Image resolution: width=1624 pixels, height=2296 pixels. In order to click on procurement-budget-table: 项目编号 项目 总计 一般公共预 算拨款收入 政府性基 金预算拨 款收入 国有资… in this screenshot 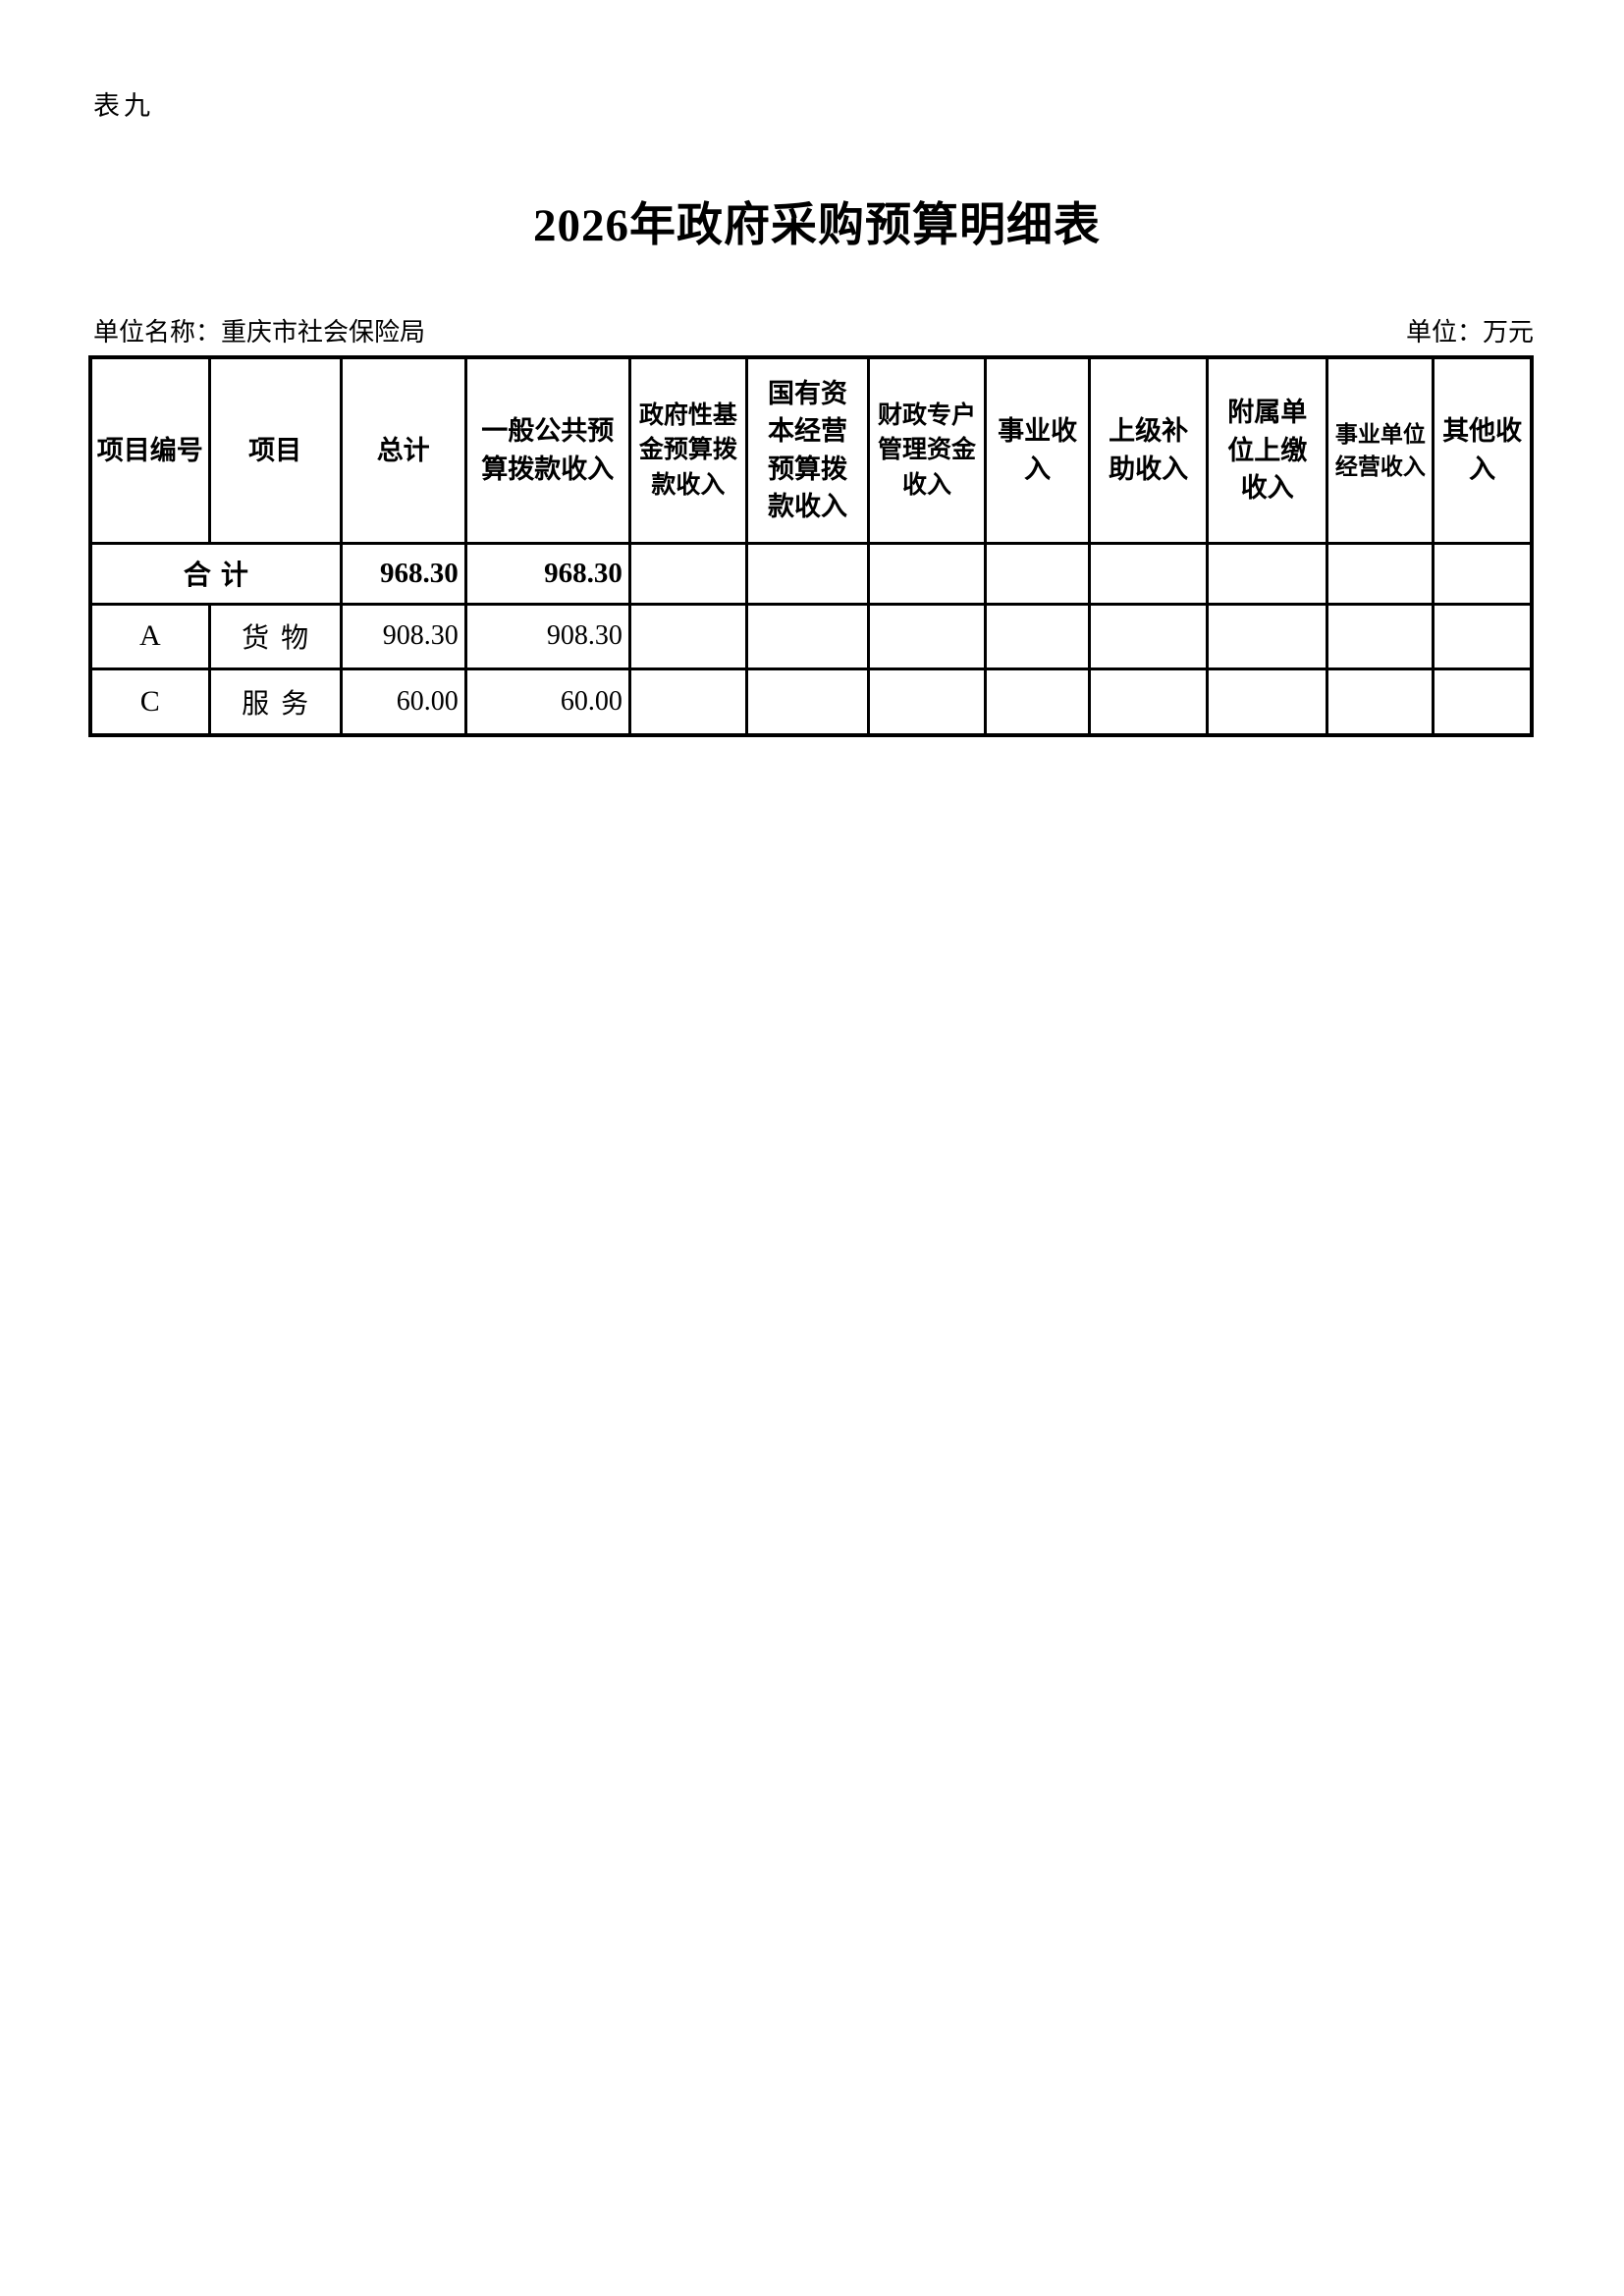, I will do `click(811, 546)`.